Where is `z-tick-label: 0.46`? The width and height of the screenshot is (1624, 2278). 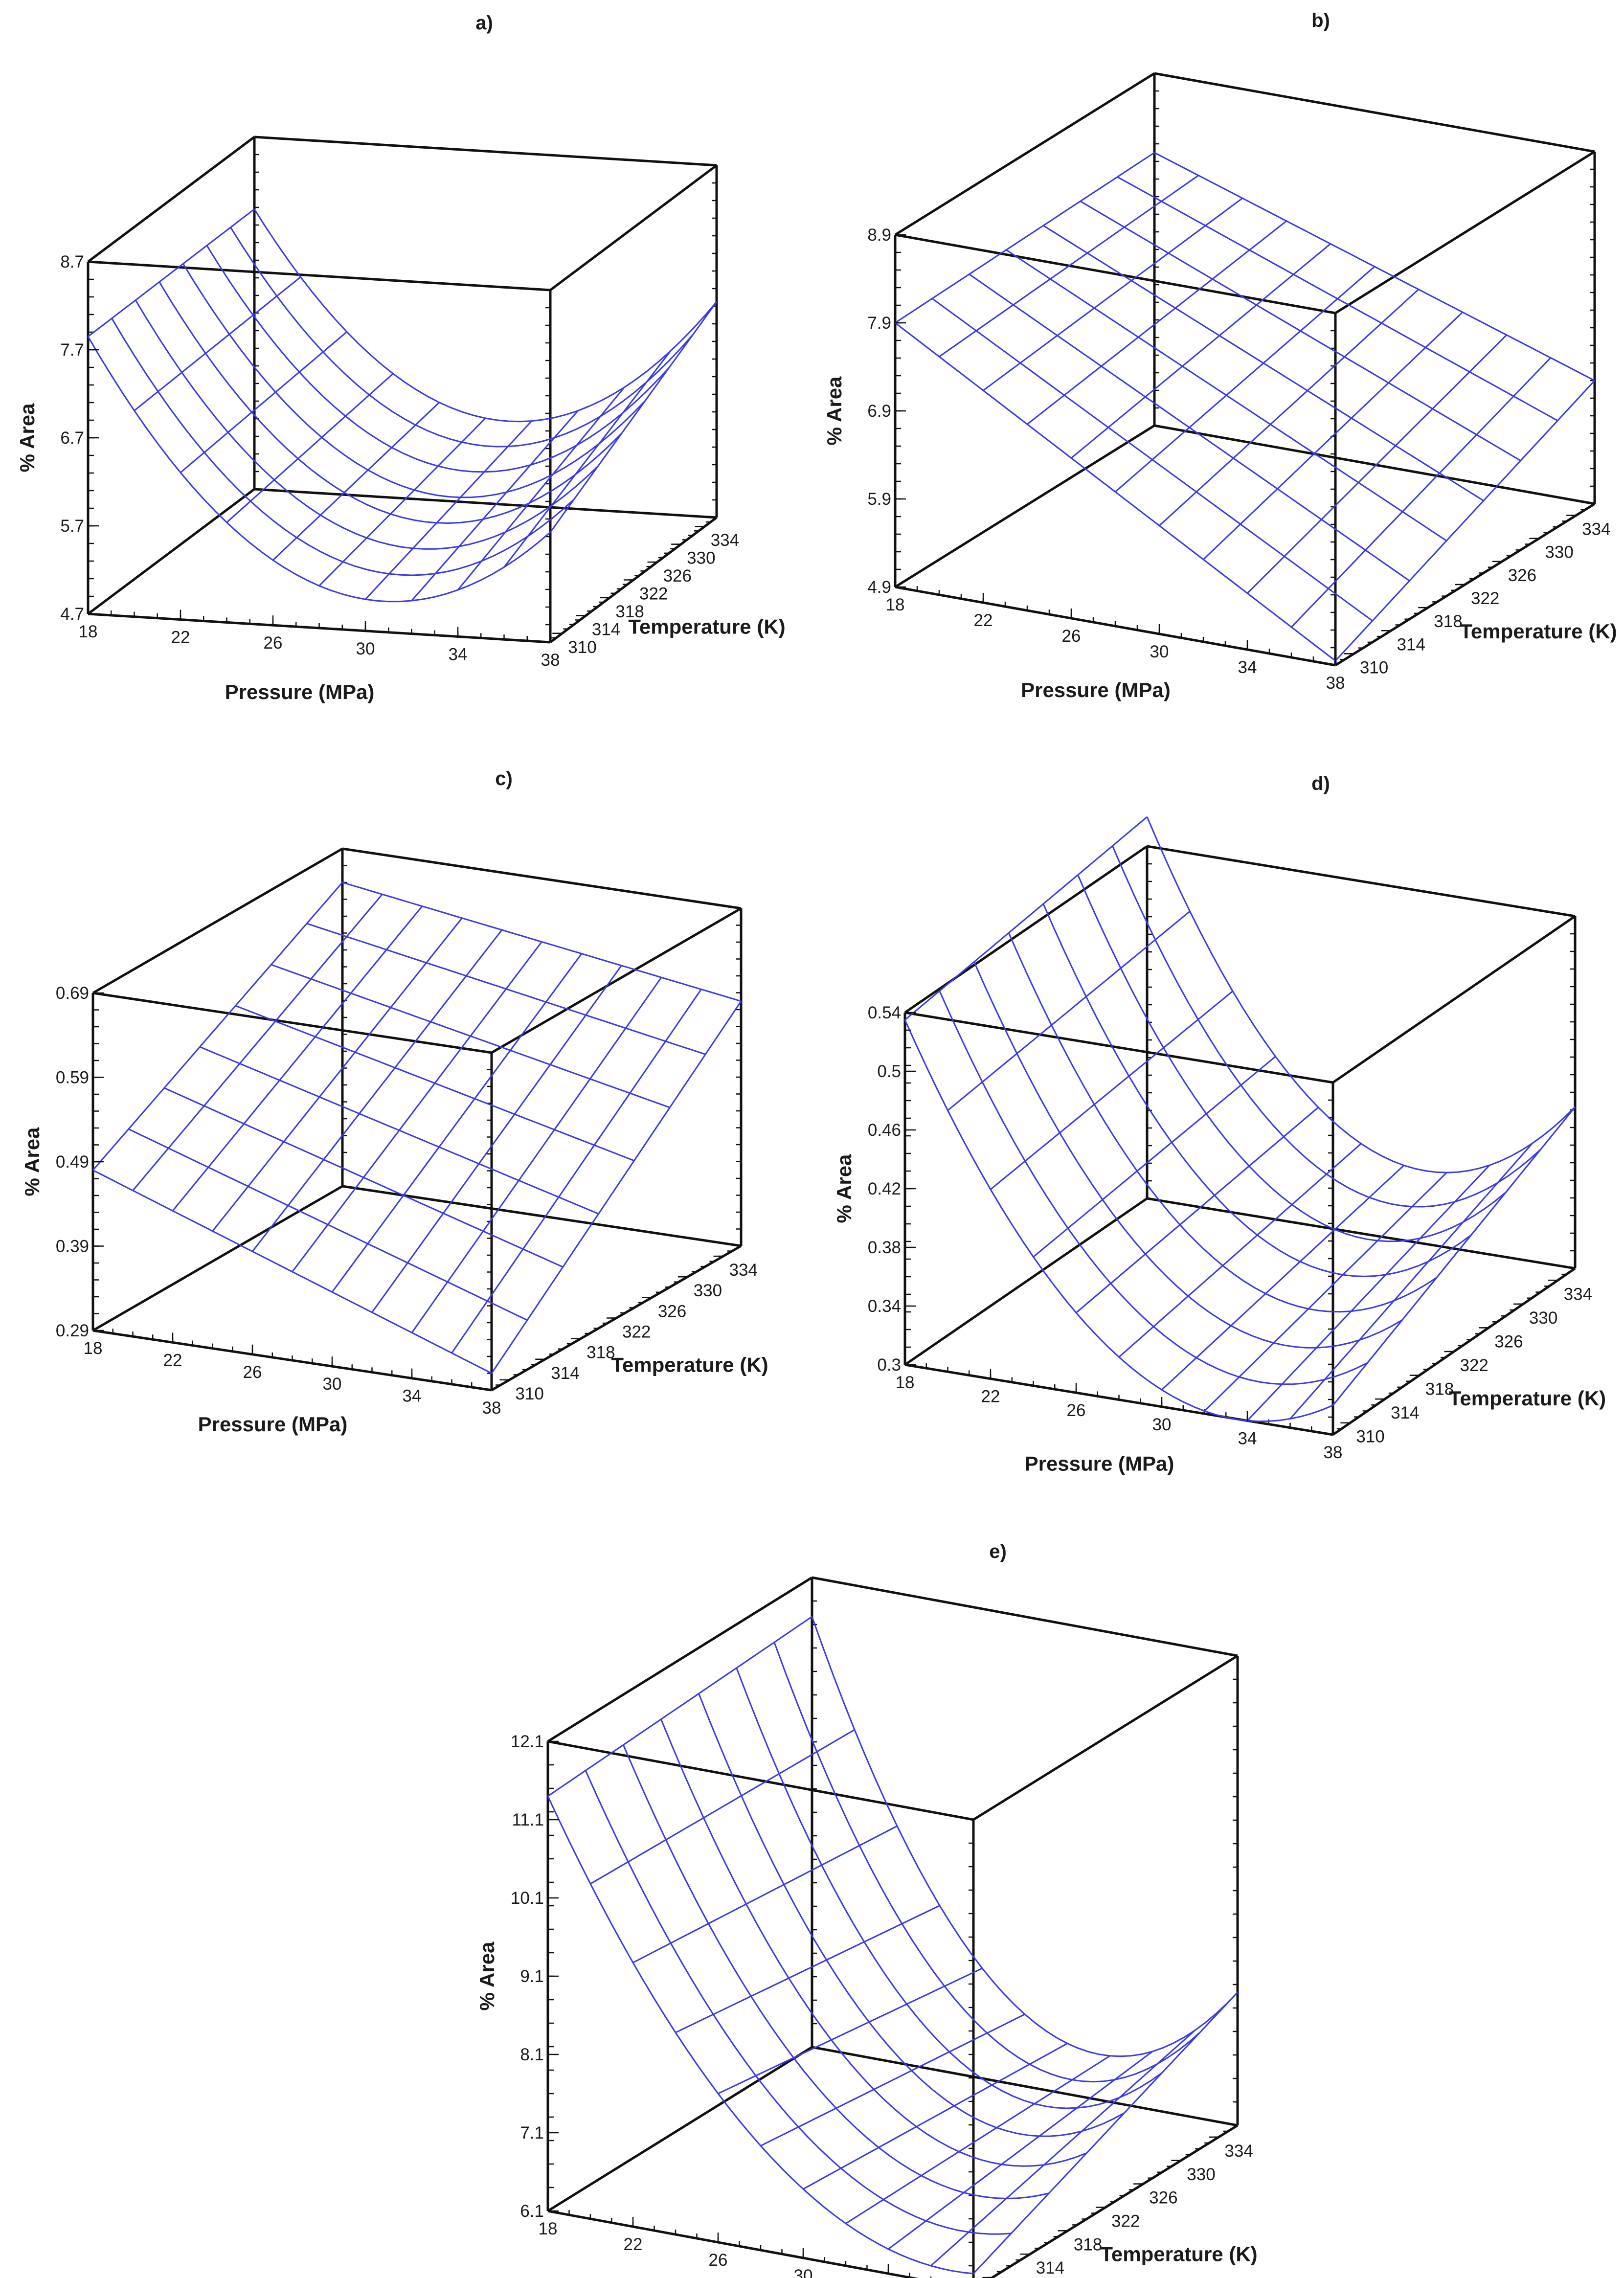
z-tick-label: 0.46 is located at coordinates (884, 1130).